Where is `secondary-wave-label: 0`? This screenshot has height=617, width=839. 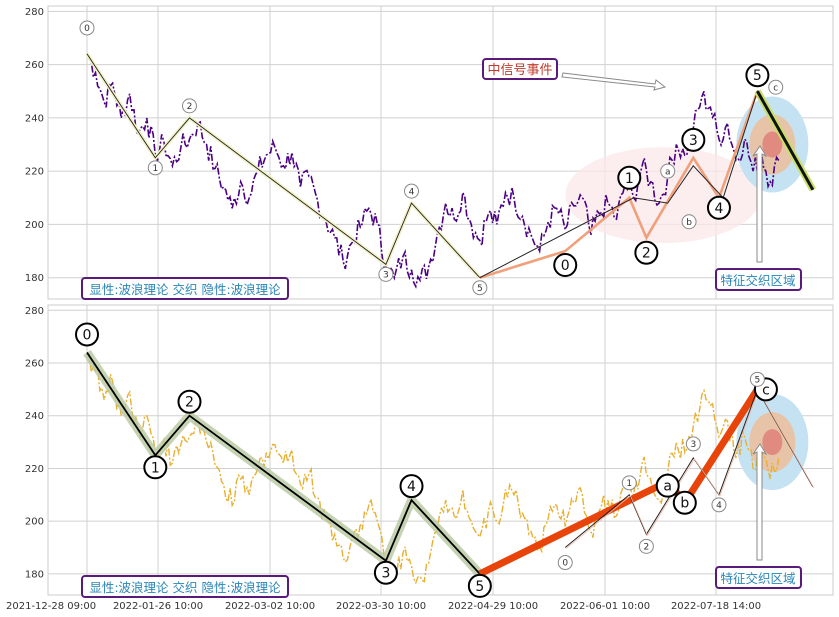 secondary-wave-label: 0 is located at coordinates (565, 266).